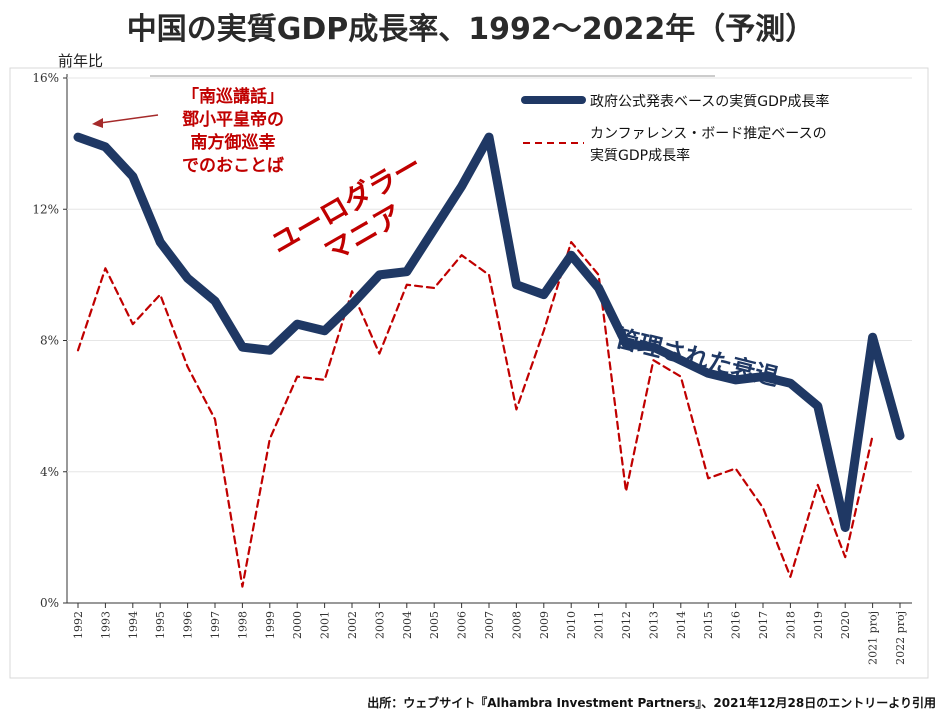 The image size is (942, 718). What do you see at coordinates (462, 625) in the screenshot?
I see `x-tick-label: 2006` at bounding box center [462, 625].